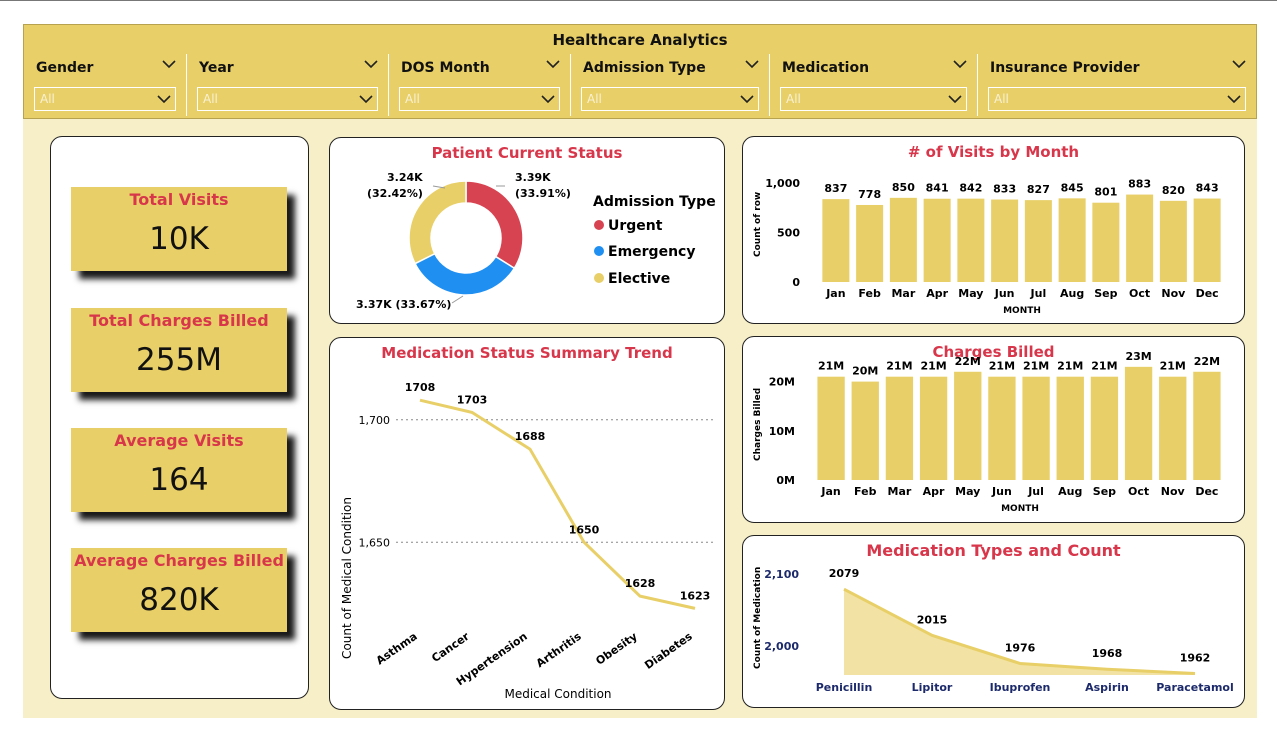 This screenshot has width=1277, height=737. I want to click on y-axis-label: Count of row, so click(758, 224).